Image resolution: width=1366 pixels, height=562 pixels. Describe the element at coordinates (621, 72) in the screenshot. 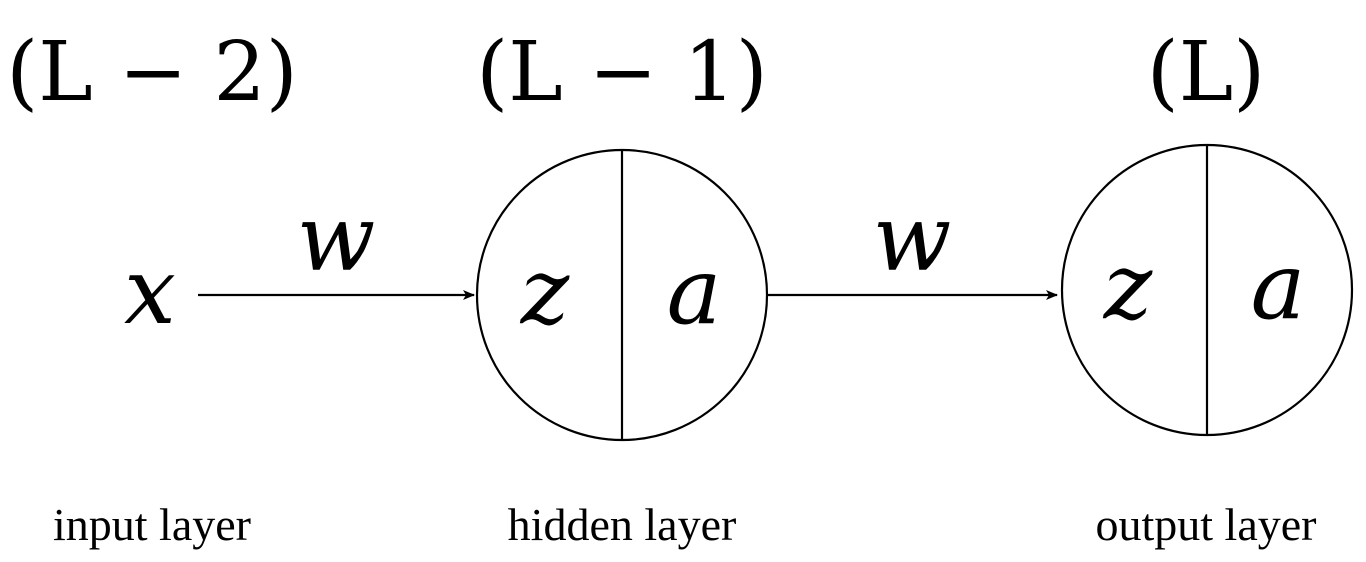

I see `hidden-layer-index-label: (L − 1)` at that location.